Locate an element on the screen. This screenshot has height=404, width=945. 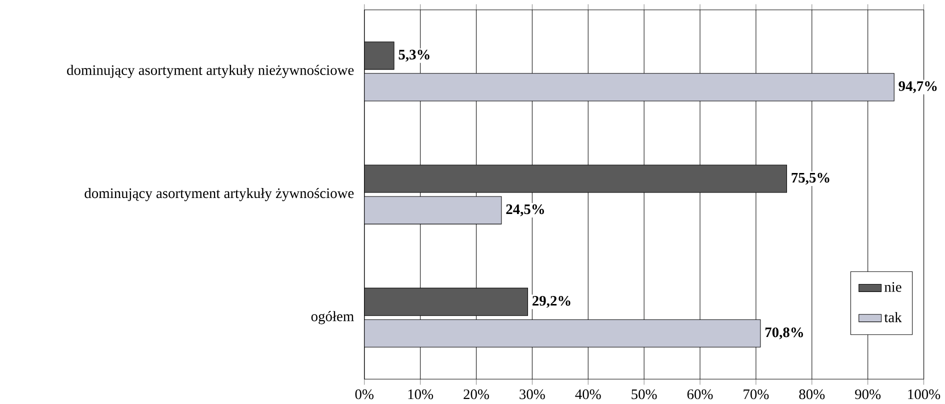
data-label: 70,8% is located at coordinates (784, 334).